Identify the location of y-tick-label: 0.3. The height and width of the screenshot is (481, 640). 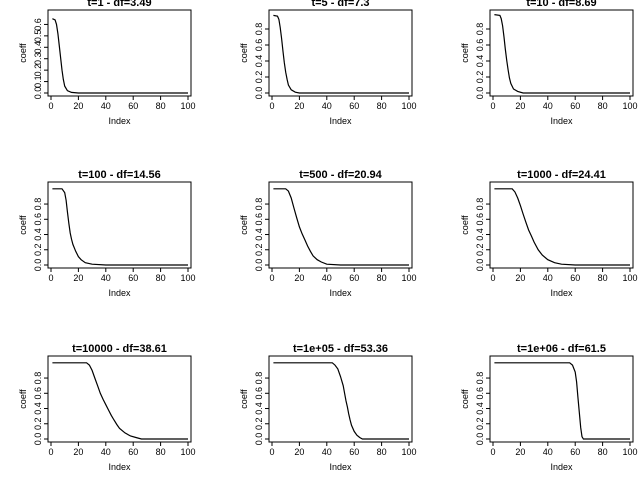
(38, 58).